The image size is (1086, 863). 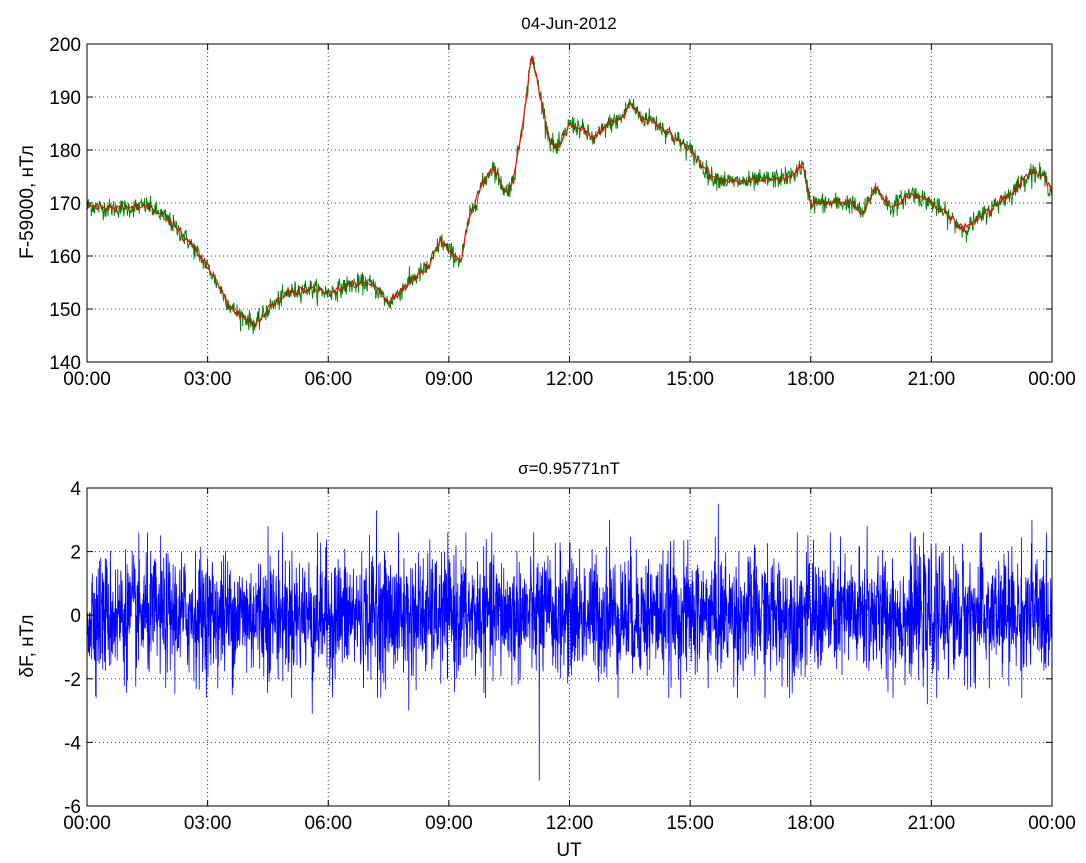 I want to click on y-tick-label: 200, so click(x=65, y=45).